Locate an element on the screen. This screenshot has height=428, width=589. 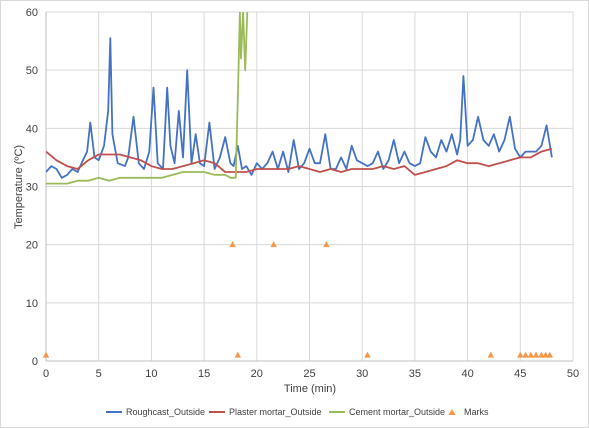
x-tick-label: 50 is located at coordinates (573, 374).